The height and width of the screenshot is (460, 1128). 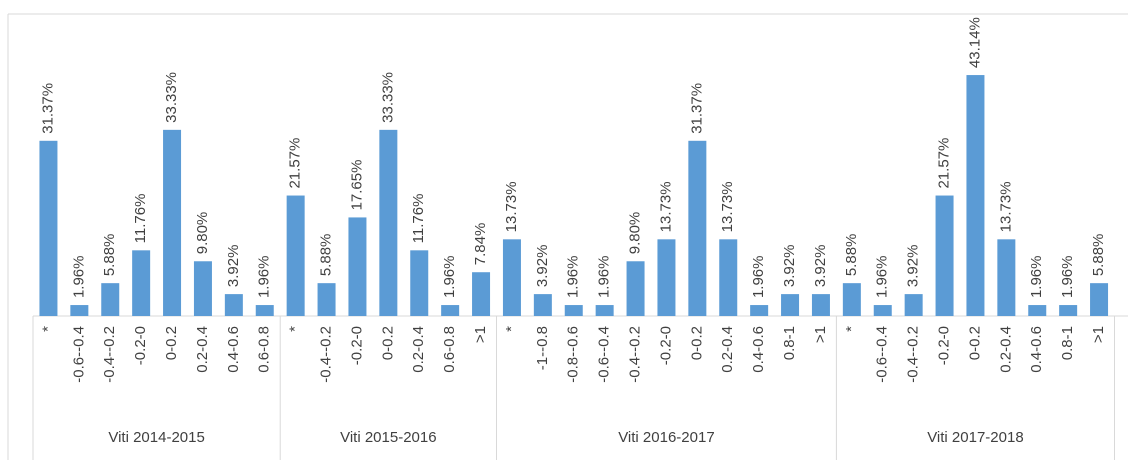 What do you see at coordinates (542, 348) in the screenshot?
I see `x-tick-label: -1--0.8` at bounding box center [542, 348].